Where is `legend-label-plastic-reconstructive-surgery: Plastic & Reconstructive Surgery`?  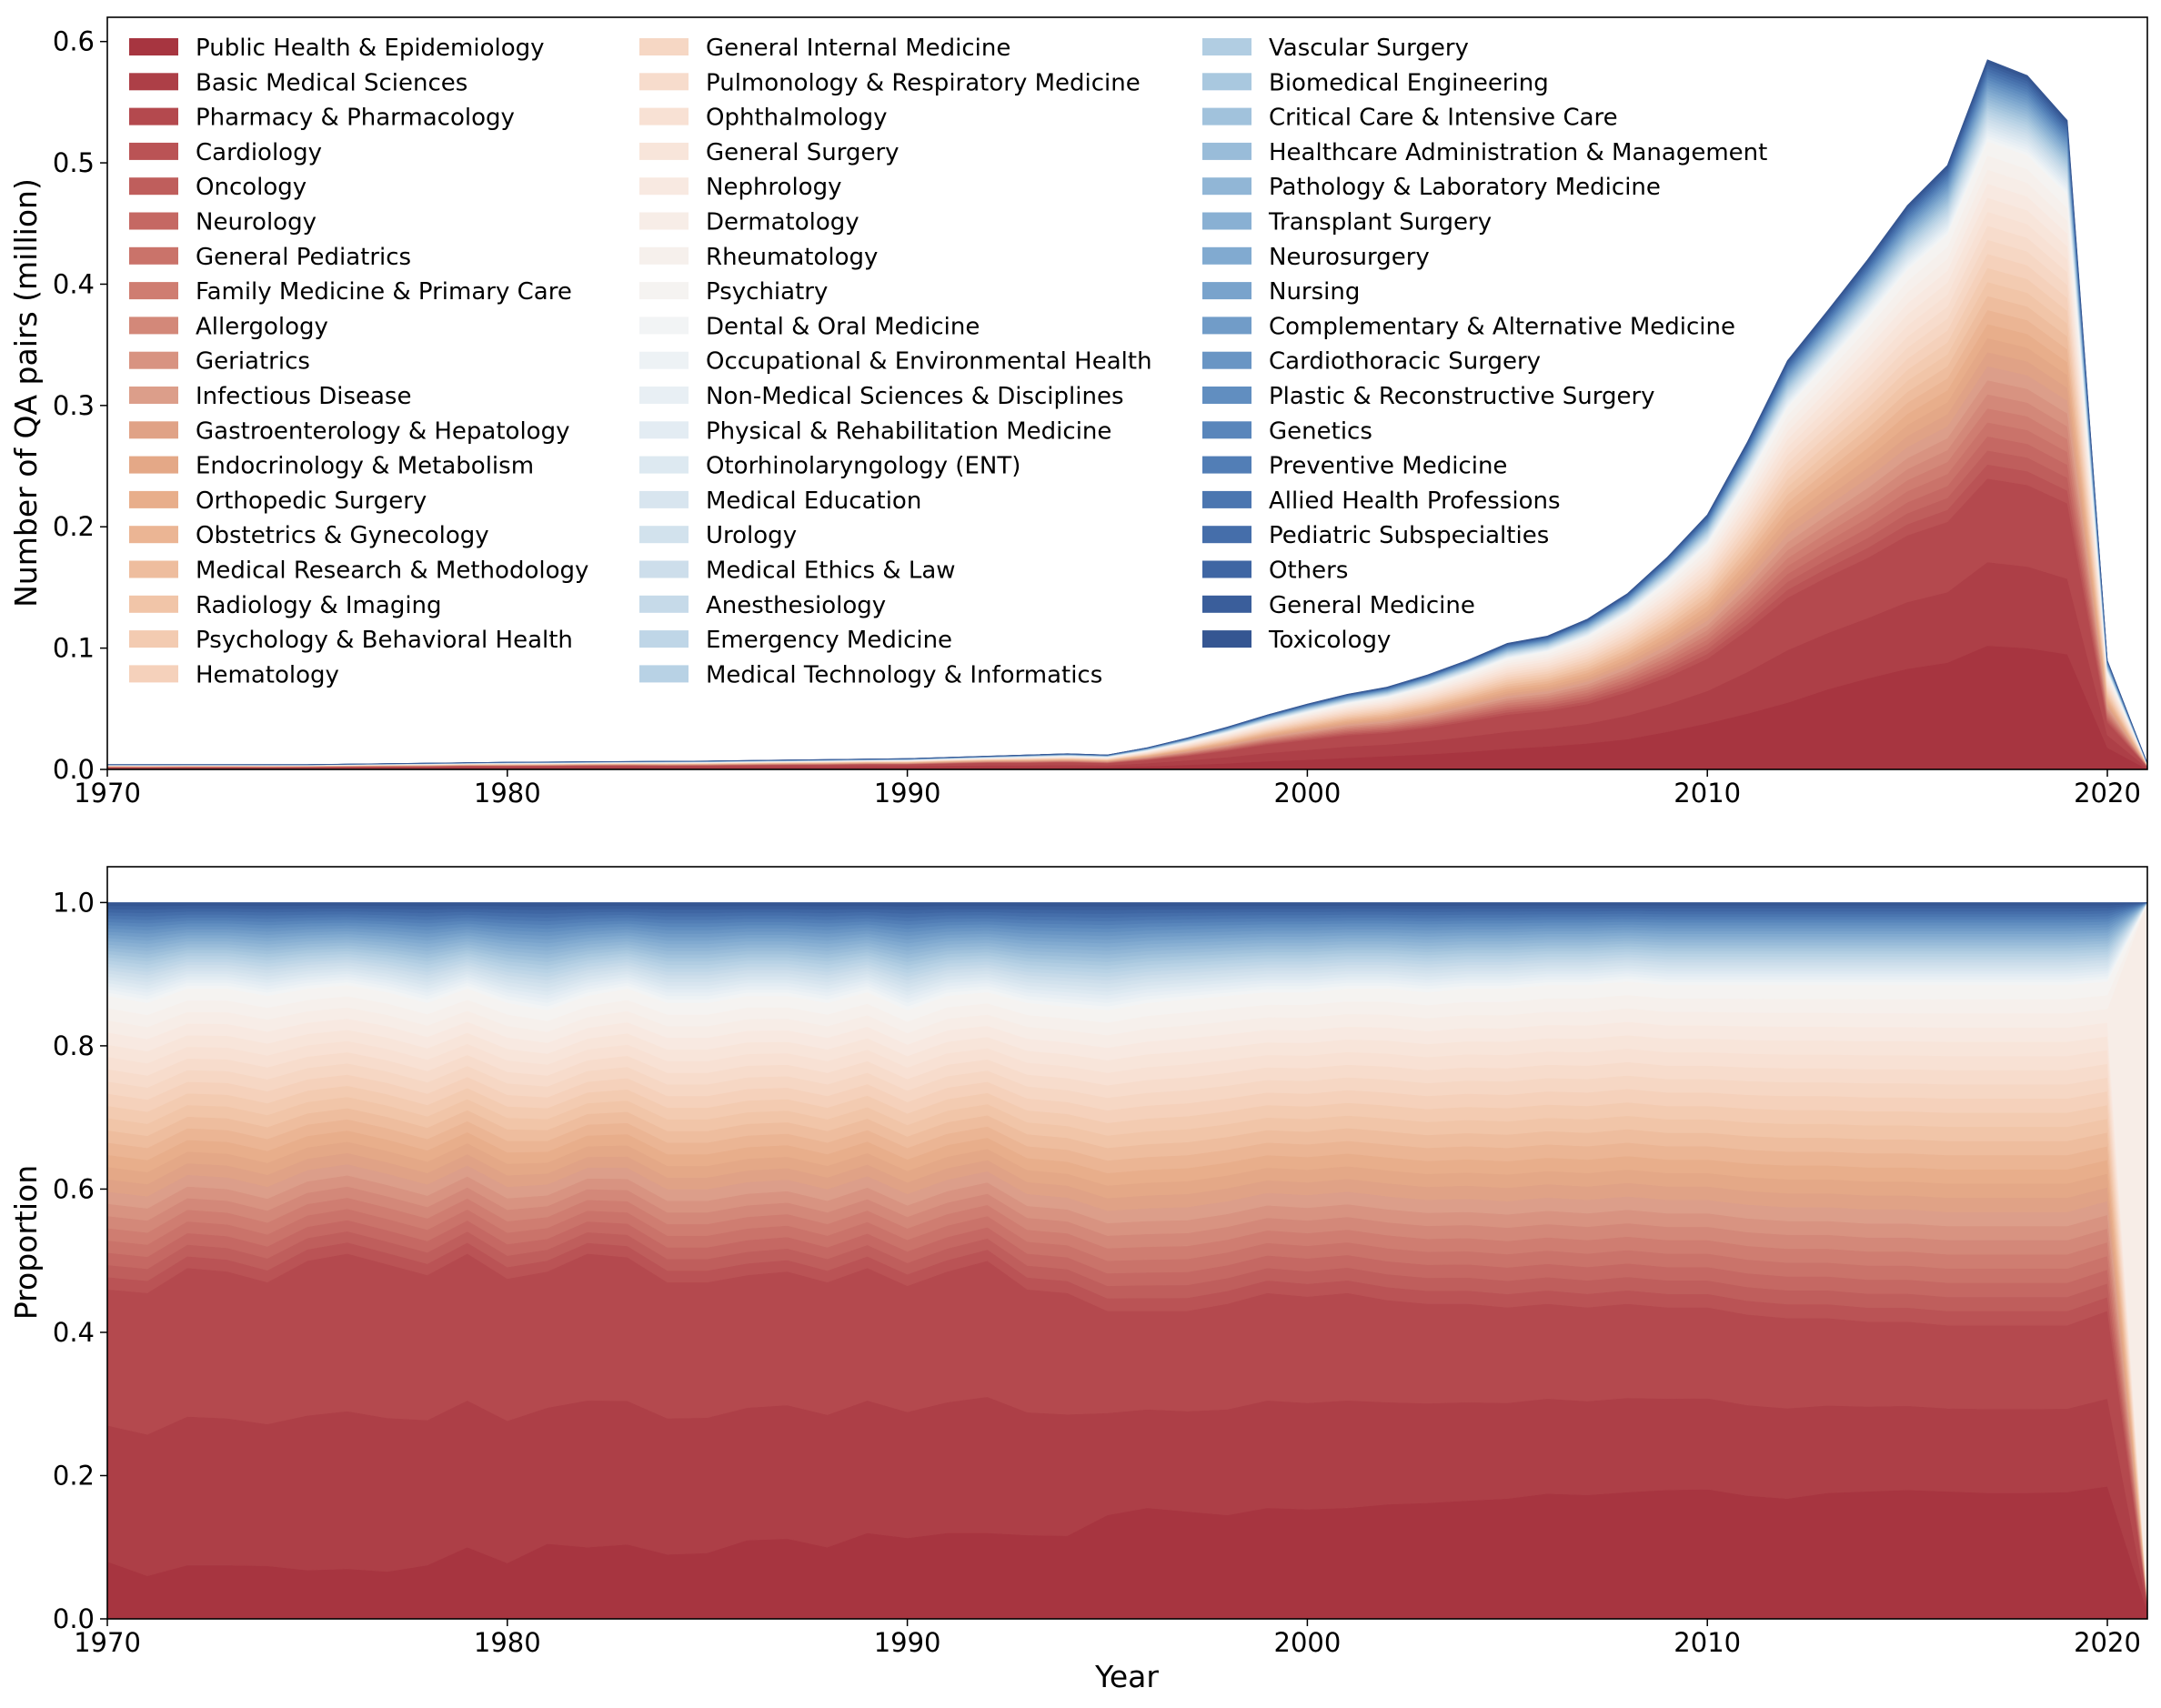 legend-label-plastic-reconstructive-surgery: Plastic & Reconstructive Surgery is located at coordinates (1462, 396).